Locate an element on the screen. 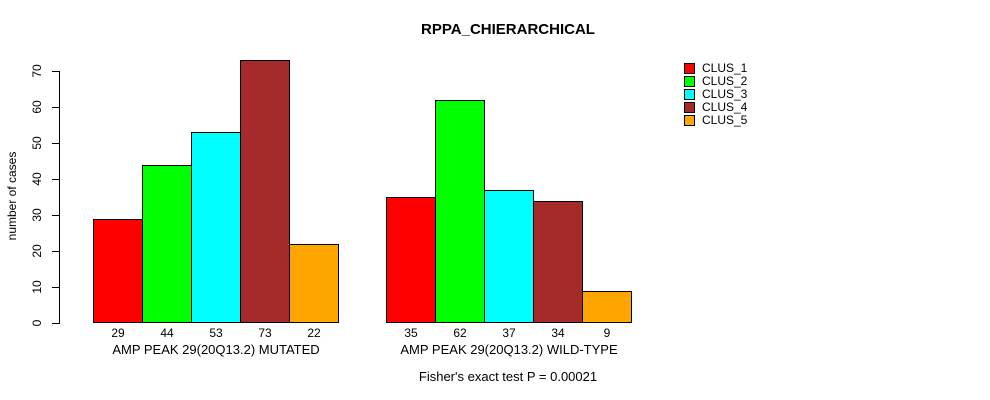 This screenshot has height=400, width=990. legend-item: CLUS_3 is located at coordinates (715, 94).